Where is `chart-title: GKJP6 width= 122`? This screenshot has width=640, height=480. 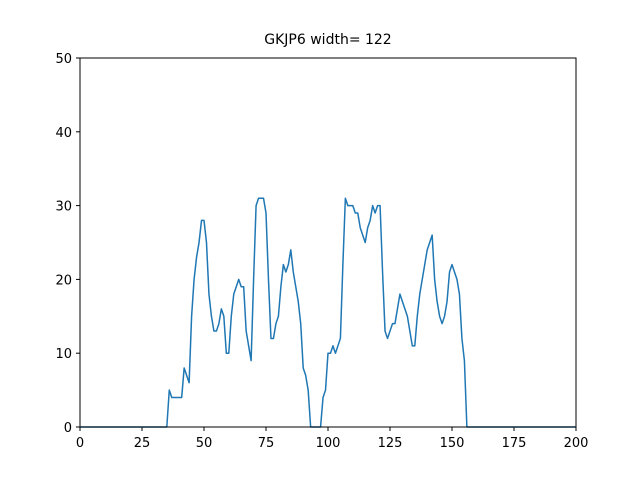
chart-title: GKJP6 width= 122 is located at coordinates (327, 40).